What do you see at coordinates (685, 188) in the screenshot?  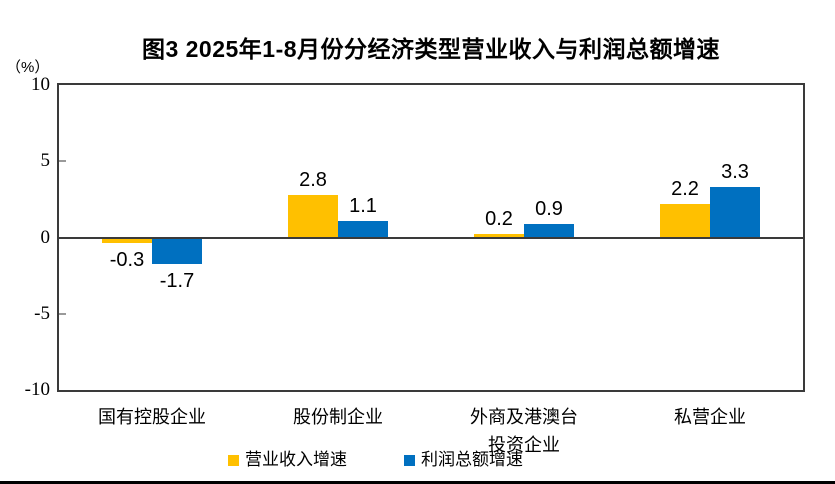 I see `bar-value-label: 2.2` at bounding box center [685, 188].